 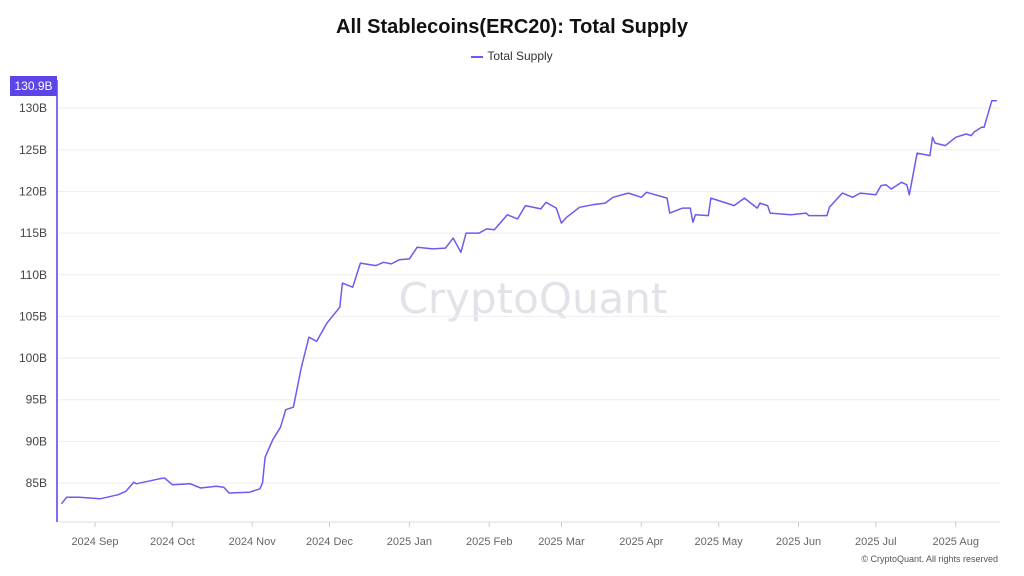 I want to click on x-tick-label: 2025 Apr, so click(x=641, y=542).